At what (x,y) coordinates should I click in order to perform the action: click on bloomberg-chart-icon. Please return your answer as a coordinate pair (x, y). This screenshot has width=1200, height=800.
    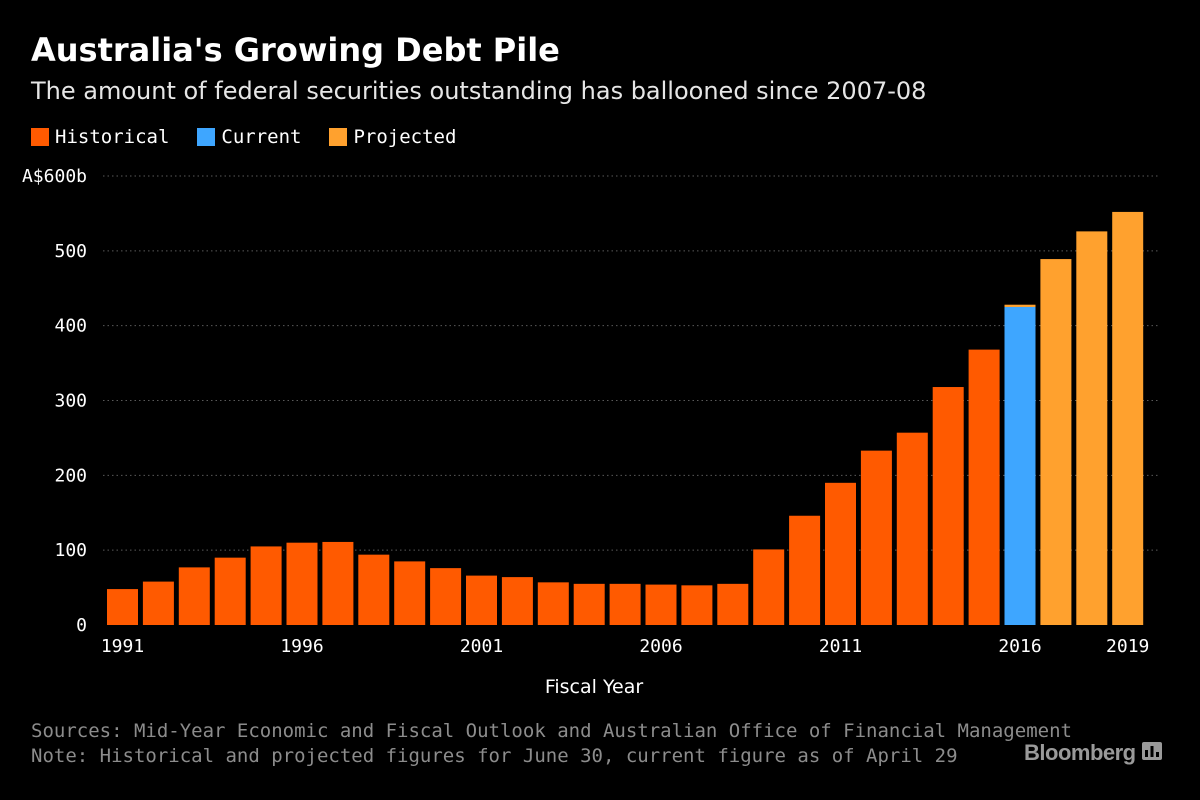
    Looking at the image, I should click on (1151, 753).